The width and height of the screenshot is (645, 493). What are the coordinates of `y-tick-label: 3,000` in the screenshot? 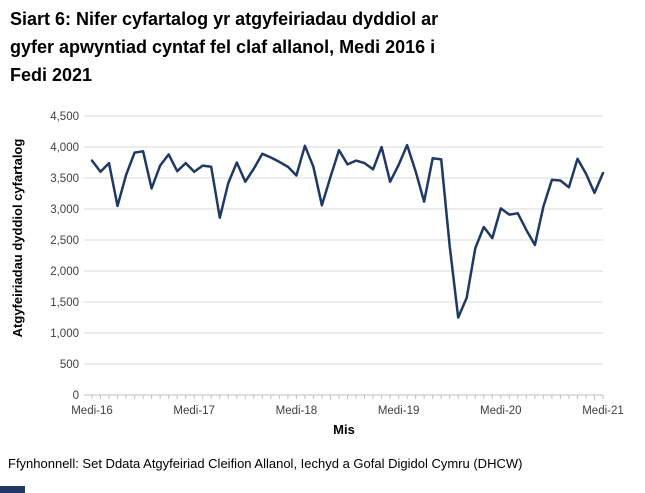 It's located at (64, 210).